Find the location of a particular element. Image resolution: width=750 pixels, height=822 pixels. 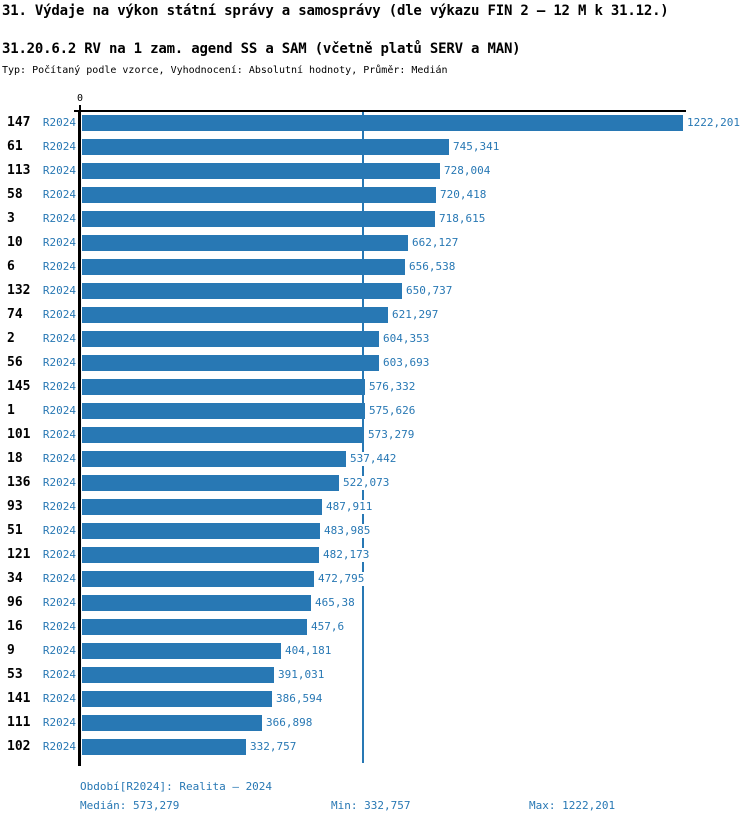

row-id-label: 58 is located at coordinates (15, 194).